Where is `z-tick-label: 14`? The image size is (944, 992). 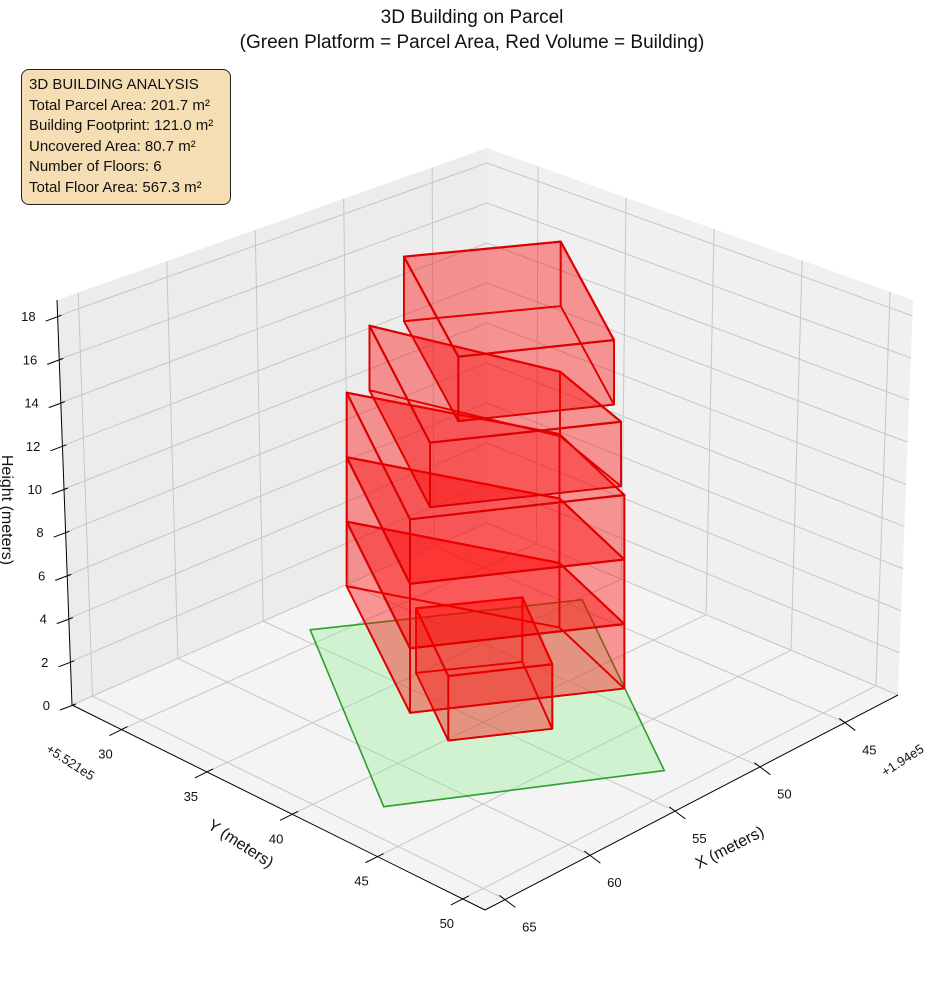 z-tick-label: 14 is located at coordinates (31, 403).